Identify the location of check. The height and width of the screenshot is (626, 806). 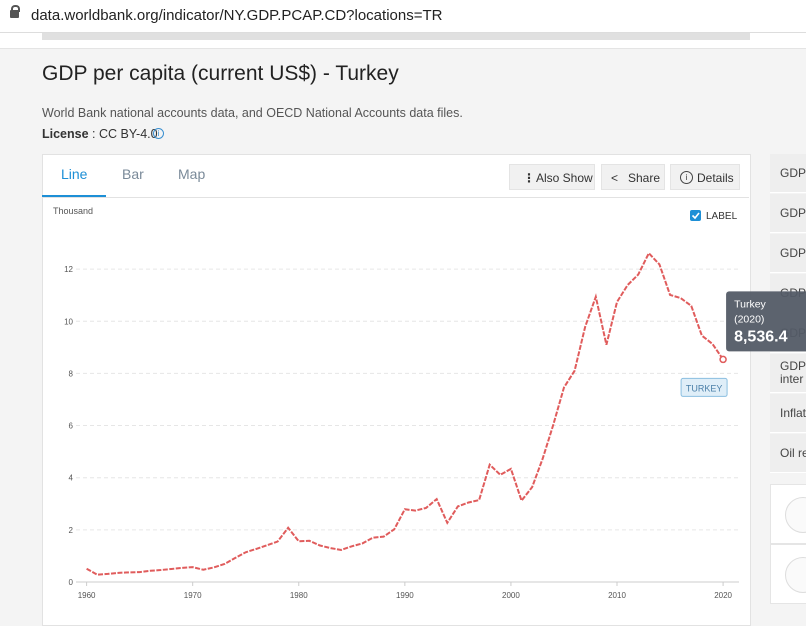
(695, 216).